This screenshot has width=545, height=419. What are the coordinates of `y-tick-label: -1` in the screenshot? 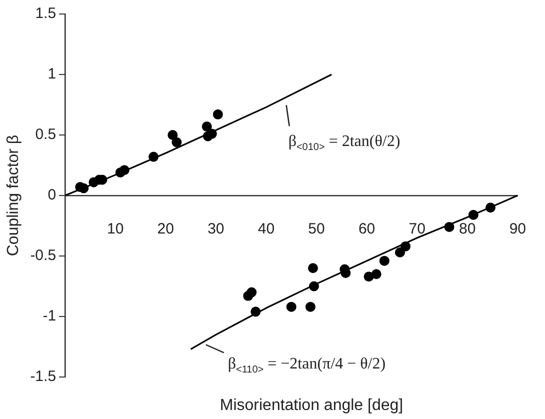 It's located at (49, 316).